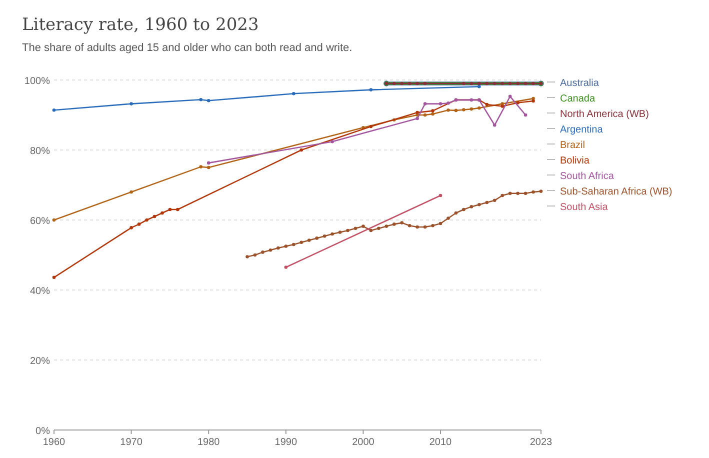  I want to click on text: Argentina, so click(582, 130).